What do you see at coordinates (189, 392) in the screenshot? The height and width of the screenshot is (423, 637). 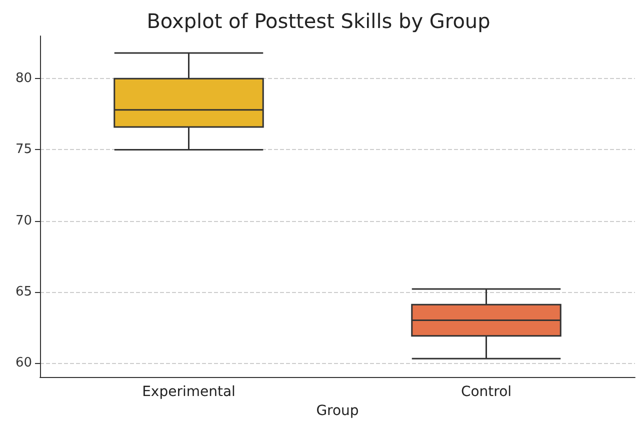 I see `x-tick-label: Experimental` at bounding box center [189, 392].